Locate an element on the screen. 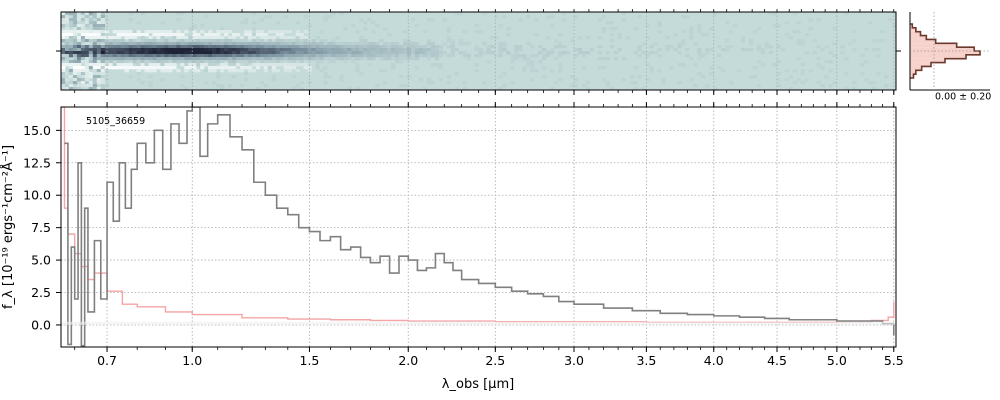 This screenshot has width=1000, height=400. x-tick-label: 4.0 is located at coordinates (714, 360).